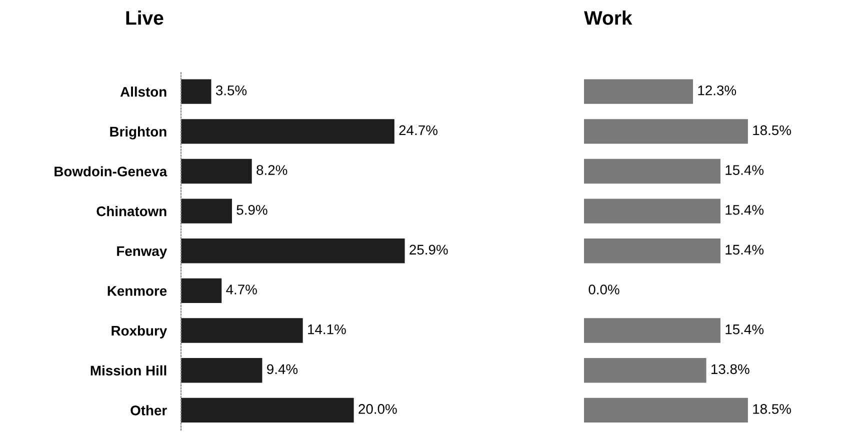 The image size is (862, 448). Describe the element at coordinates (241, 289) in the screenshot. I see `data-label: 4.7%` at that location.